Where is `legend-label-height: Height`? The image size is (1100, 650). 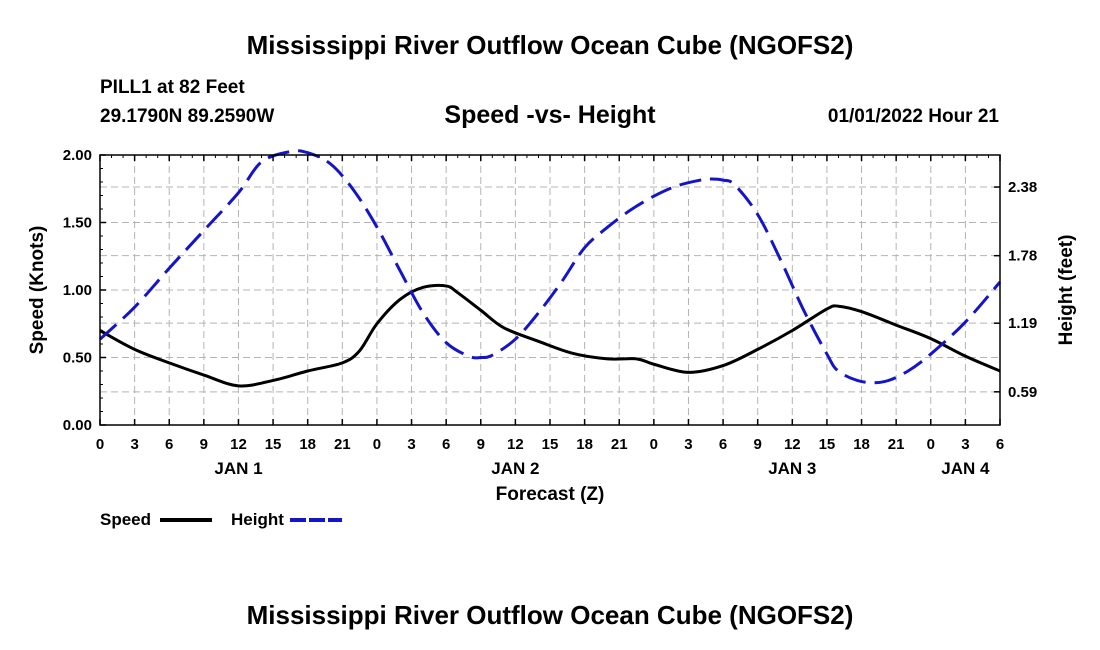 legend-label-height: Height is located at coordinates (257, 519).